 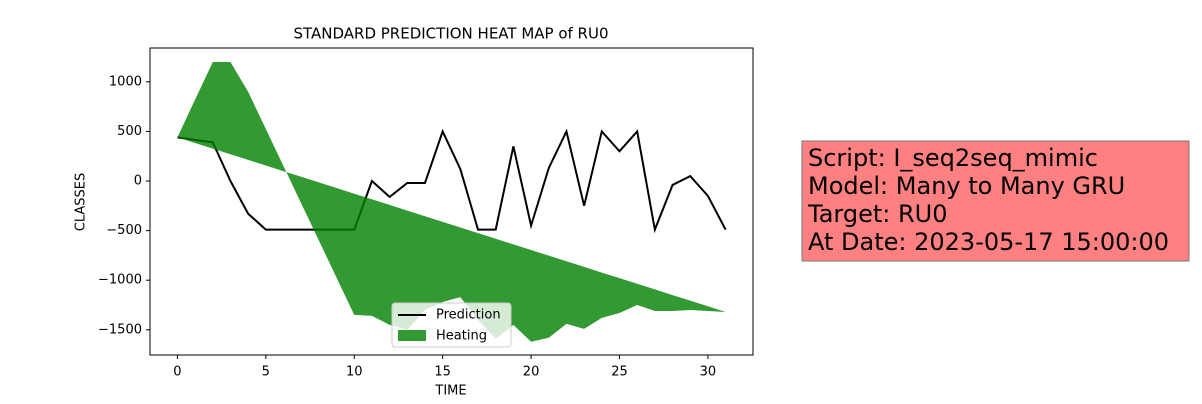 What do you see at coordinates (120, 280) in the screenshot?
I see `y-tick-label: −1000` at bounding box center [120, 280].